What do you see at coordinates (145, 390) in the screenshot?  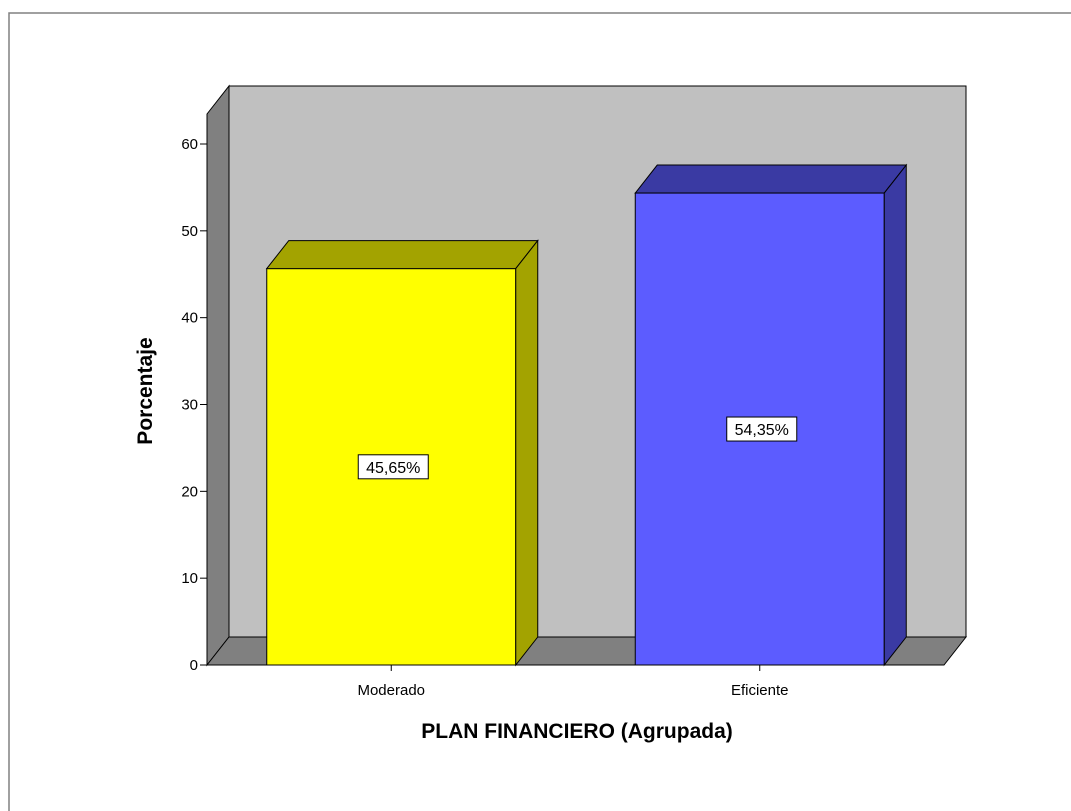 I see `y-axis-title: Porcentaje` at bounding box center [145, 390].